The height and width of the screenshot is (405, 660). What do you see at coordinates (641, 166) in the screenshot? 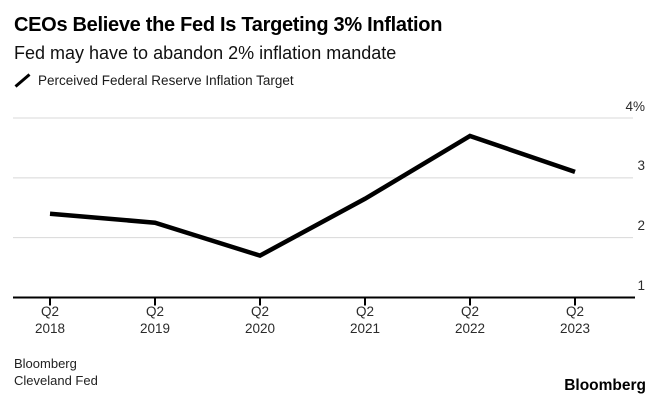
I see `y-axis-label: 3` at bounding box center [641, 166].